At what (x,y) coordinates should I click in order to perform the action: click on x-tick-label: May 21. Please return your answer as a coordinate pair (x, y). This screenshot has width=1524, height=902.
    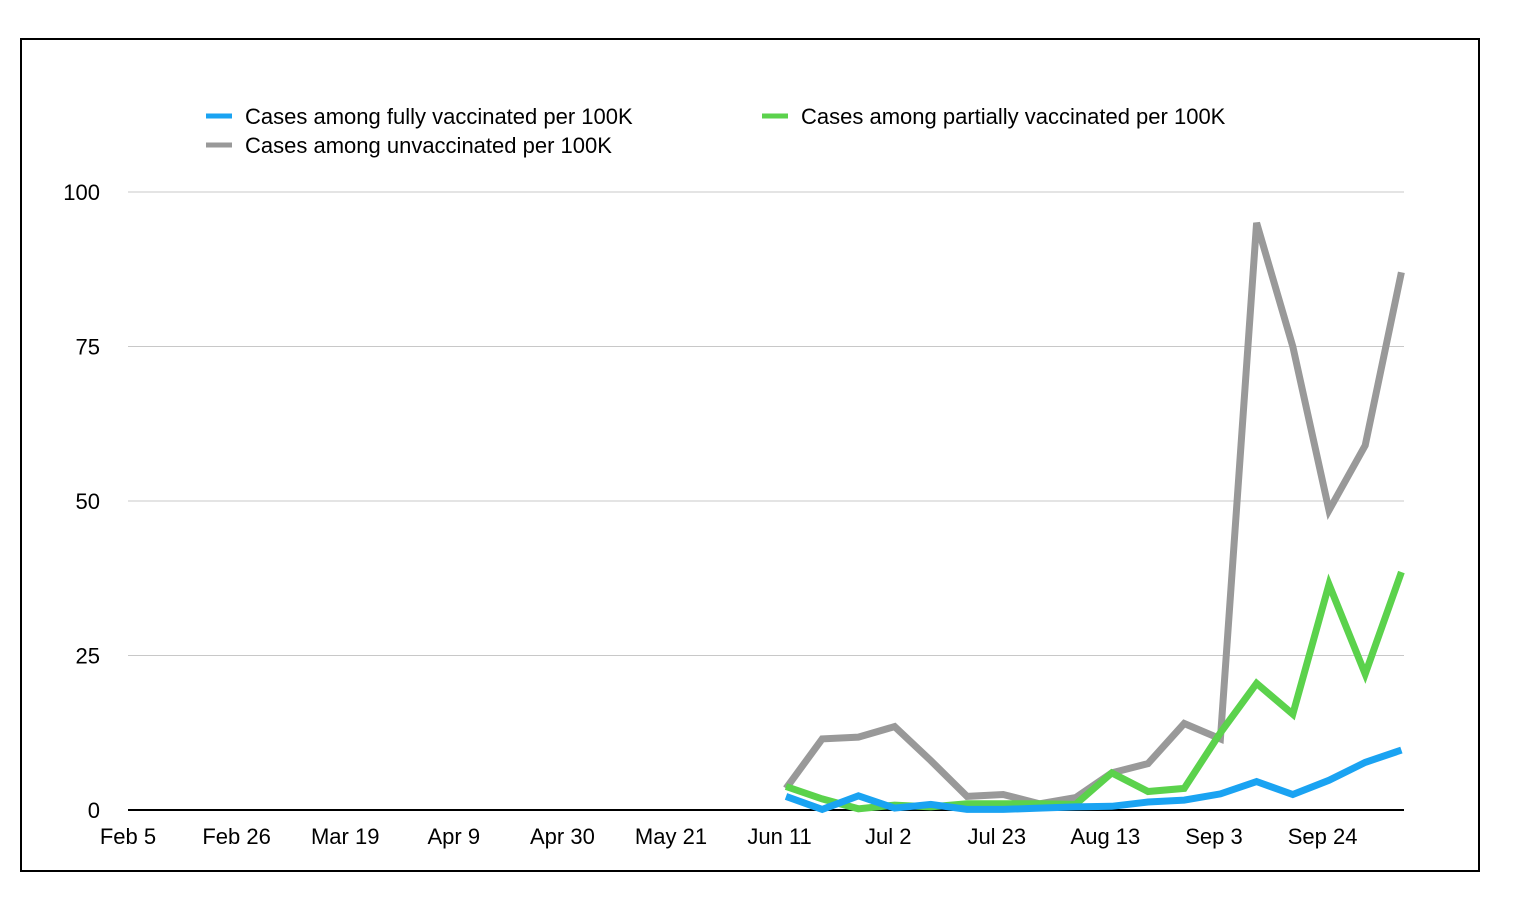
    Looking at the image, I should click on (671, 836).